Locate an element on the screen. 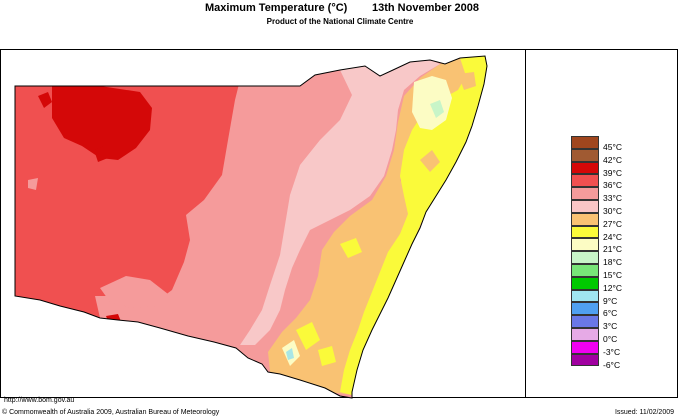 The width and height of the screenshot is (680, 420). map-subtitle: Product of the National Climate Centre is located at coordinates (340, 21).